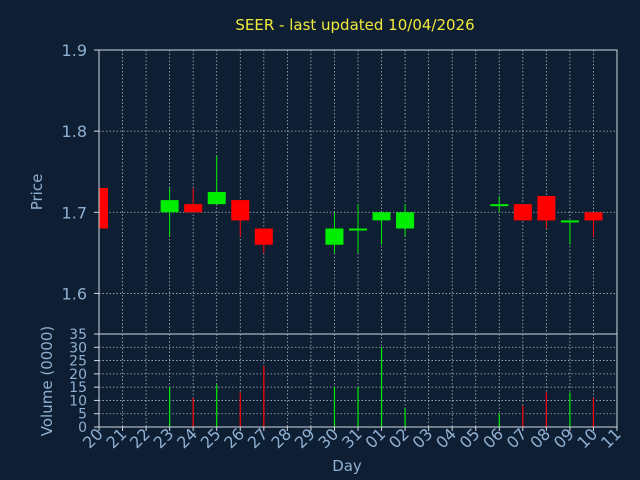  I want to click on price-tick-label: 1.9, so click(74, 50).